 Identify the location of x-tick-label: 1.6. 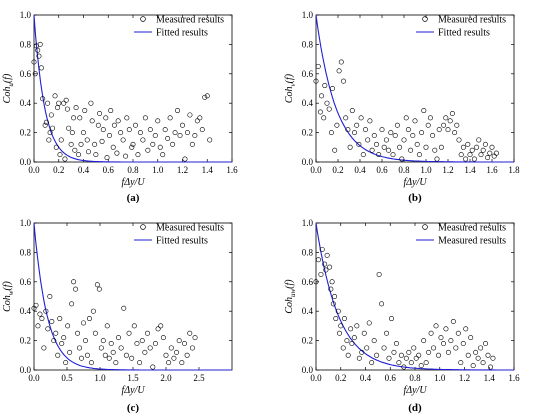
(232, 170).